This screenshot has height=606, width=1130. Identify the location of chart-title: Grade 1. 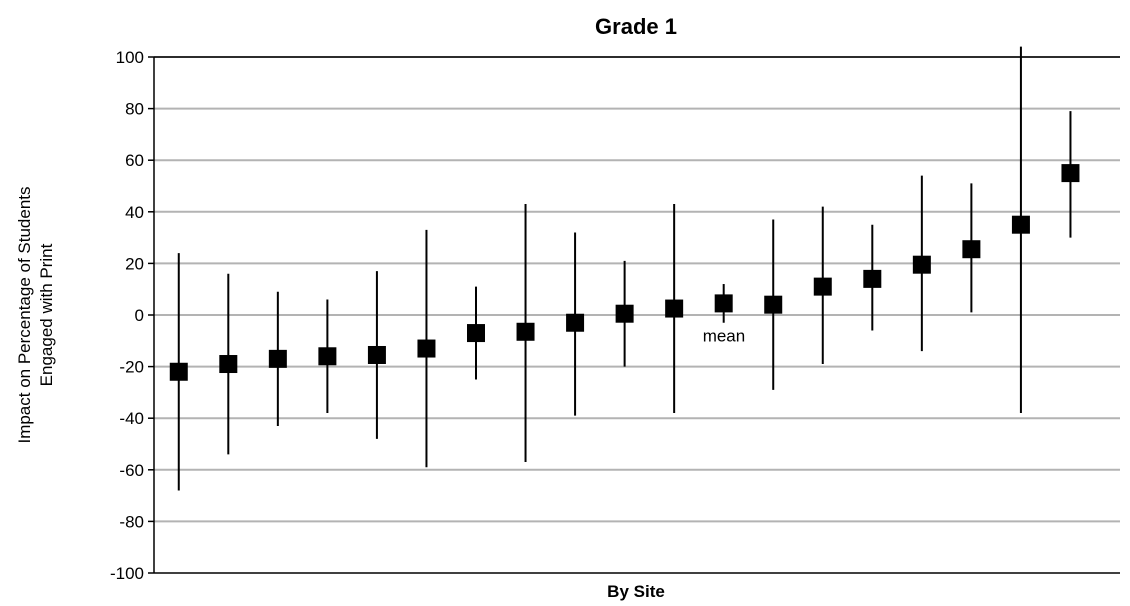
(636, 26).